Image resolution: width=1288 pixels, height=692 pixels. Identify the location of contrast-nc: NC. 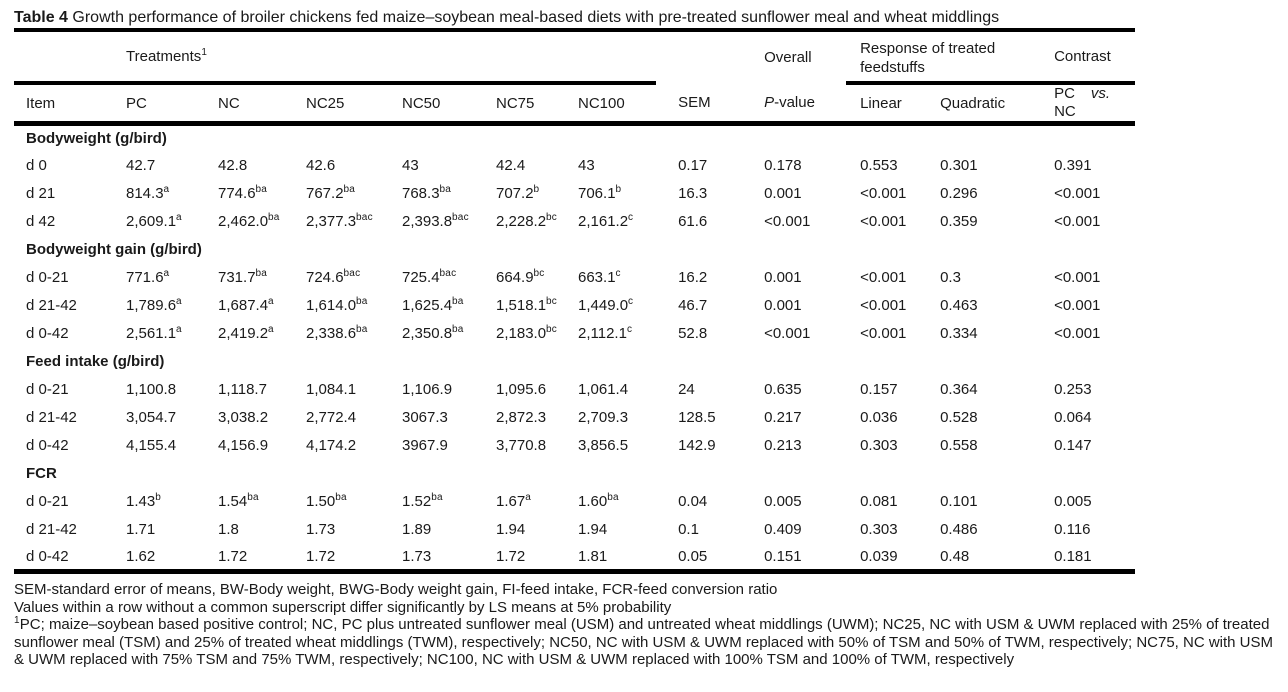
(1065, 111).